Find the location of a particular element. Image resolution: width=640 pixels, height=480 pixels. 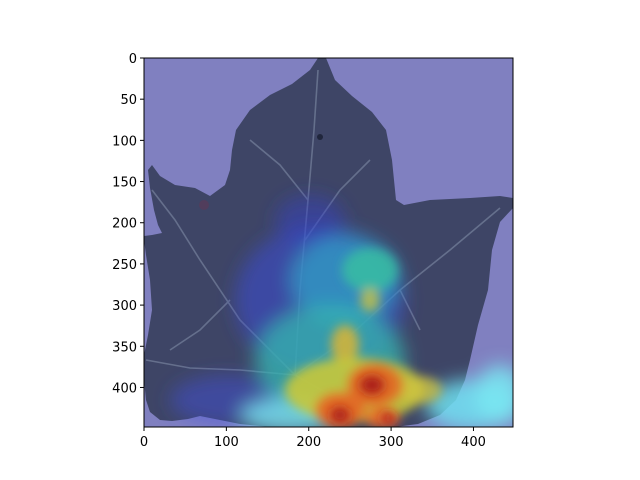

y-tick-label: 300 is located at coordinates (124, 306).